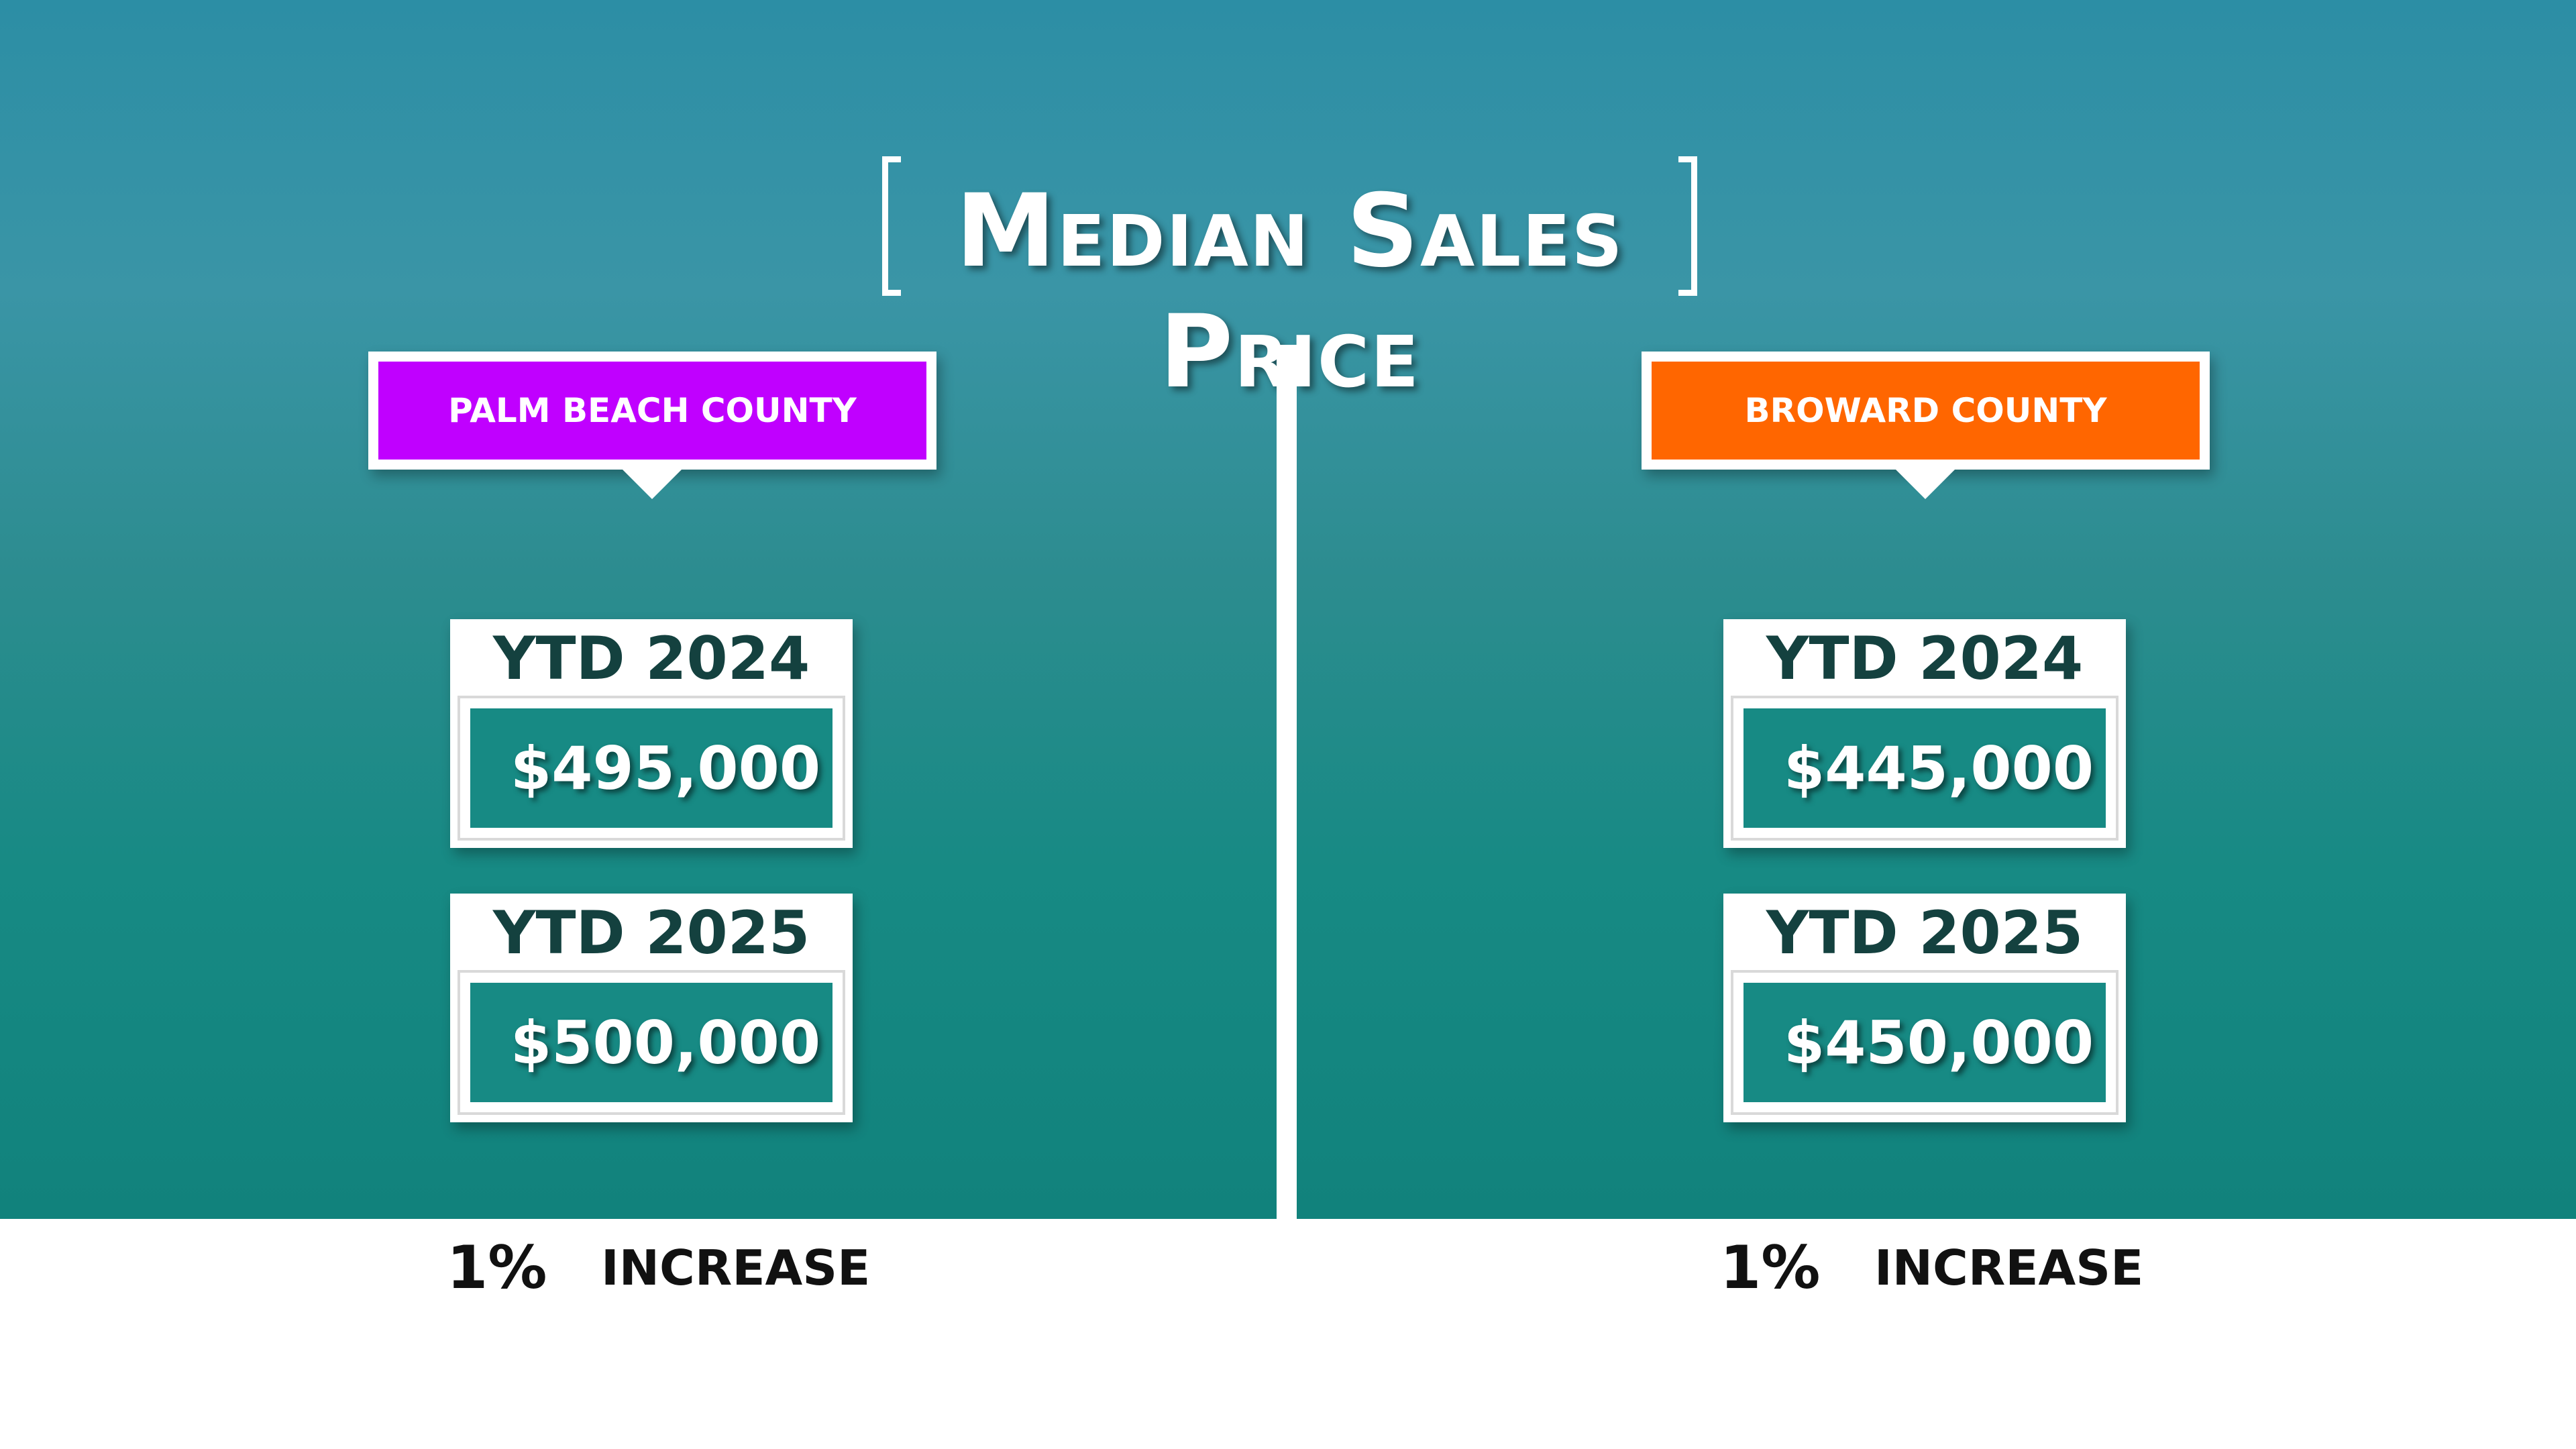 The image size is (2576, 1449). I want to click on bracket-right, so click(1687, 226).